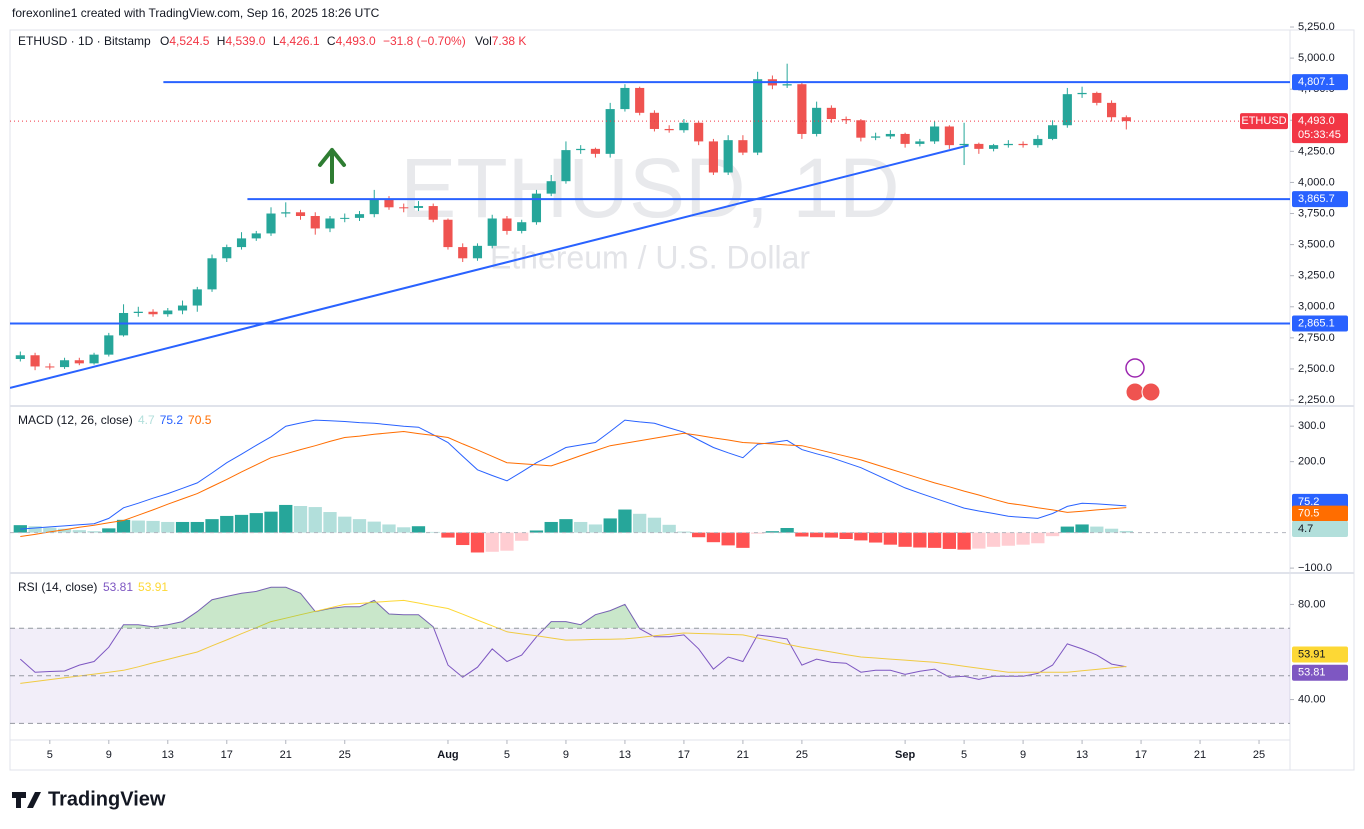  Describe the element at coordinates (356, 41) in the screenshot. I see `ohlc-value: 4,493.0` at that location.